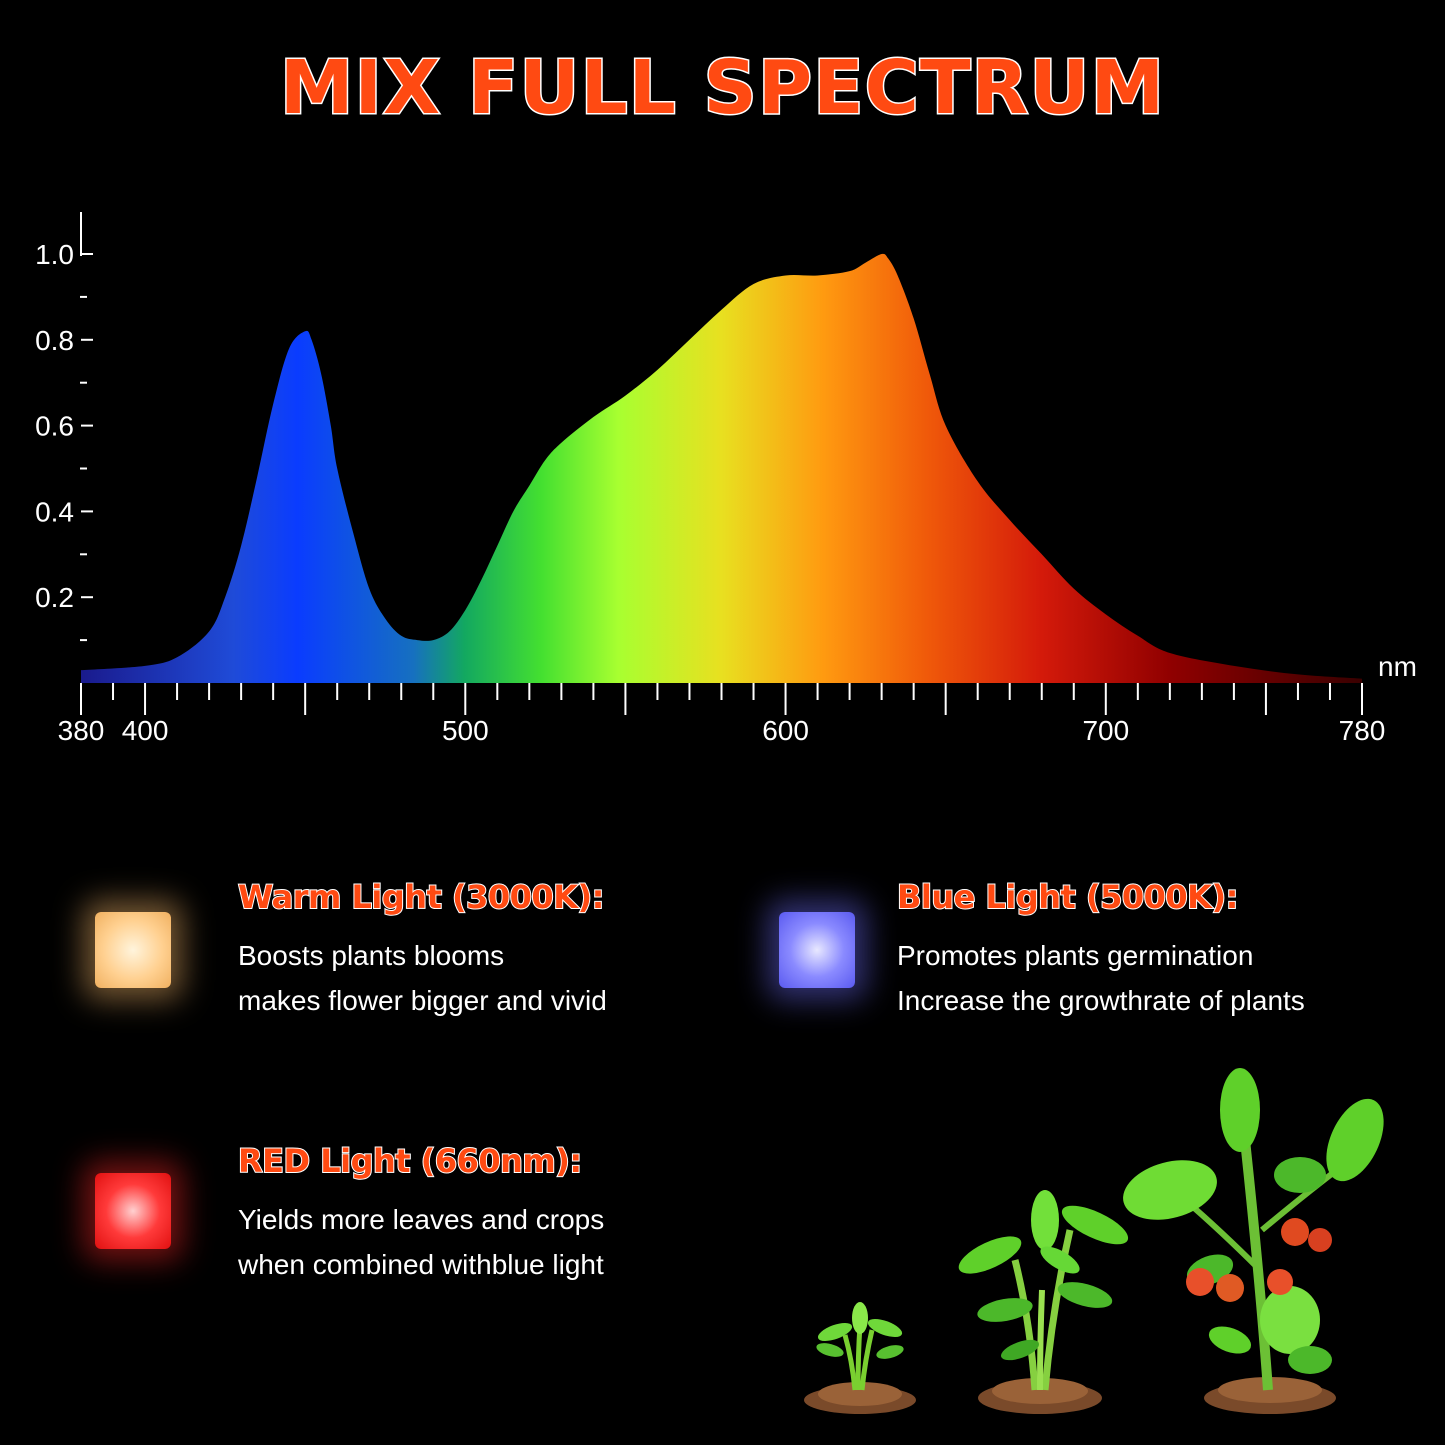 The height and width of the screenshot is (1445, 1445). What do you see at coordinates (1259, 1260) in the screenshot?
I see `tomato-icon` at bounding box center [1259, 1260].